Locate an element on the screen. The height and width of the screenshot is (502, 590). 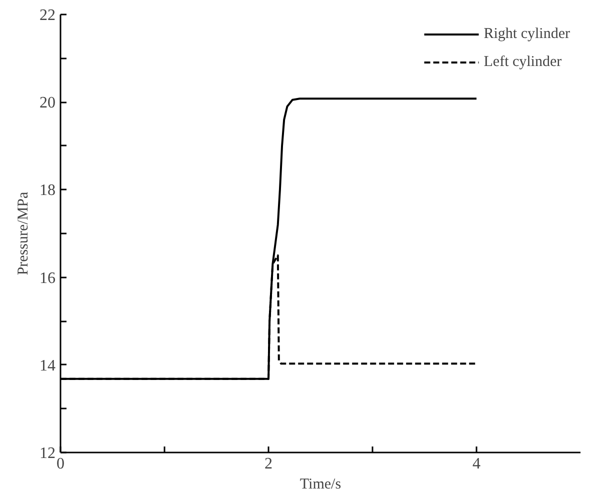
x-tick-label: 0 is located at coordinates (60, 464).